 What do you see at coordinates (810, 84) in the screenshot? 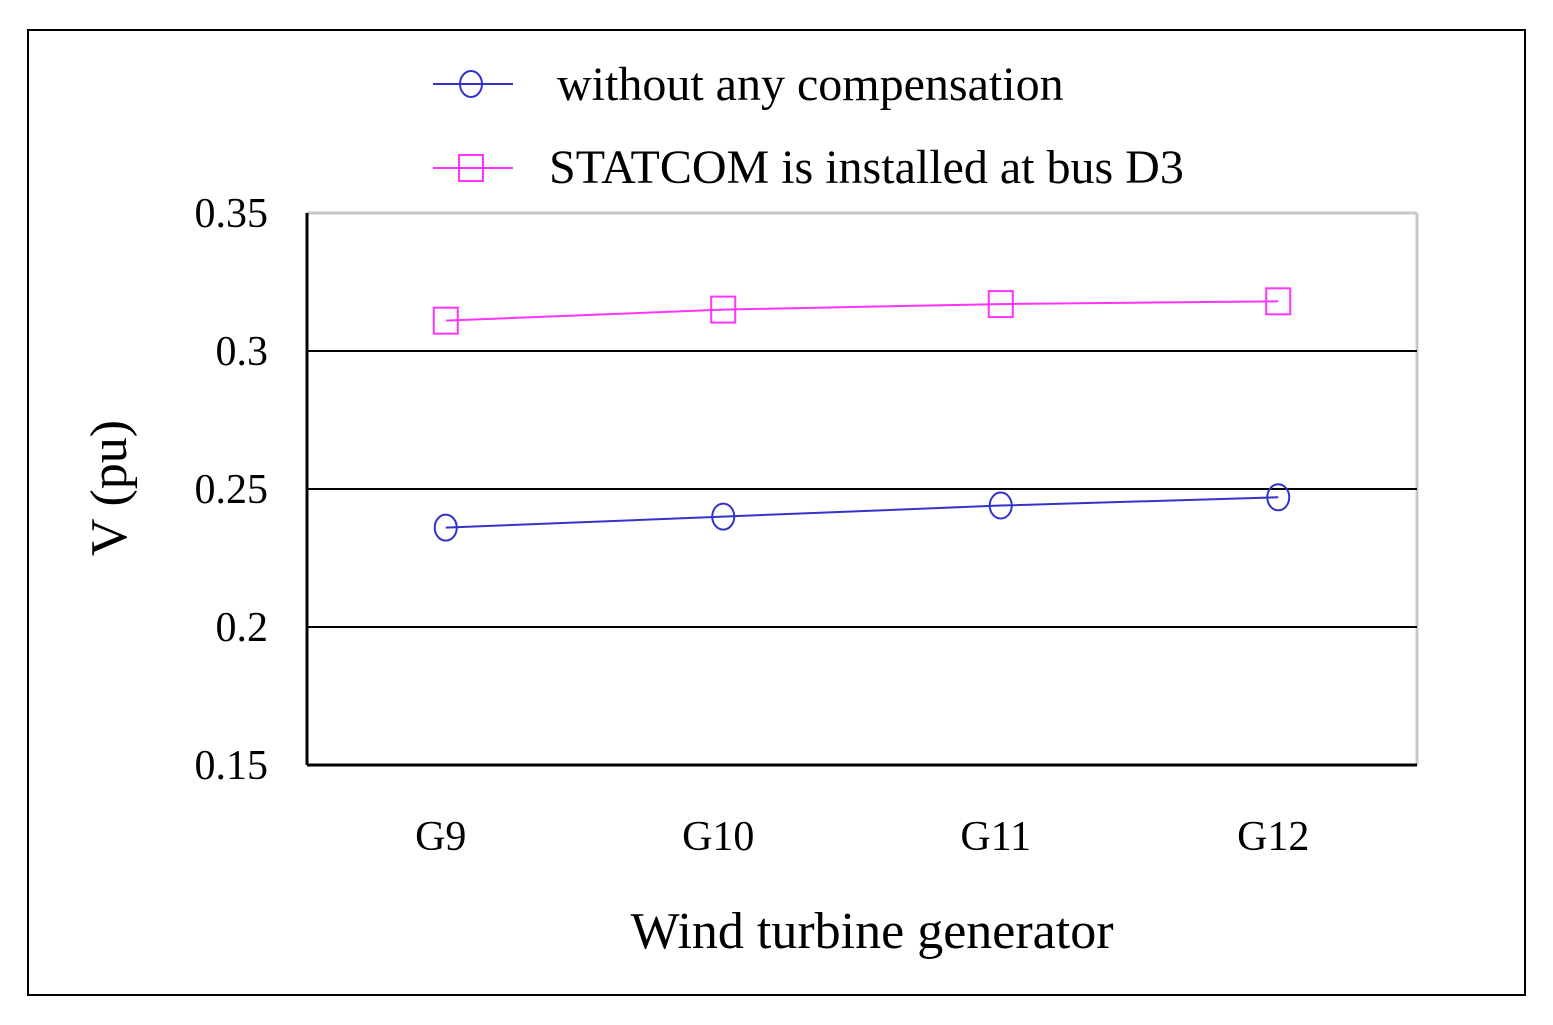
I see `legend-label-without-compensation: without any compensation` at bounding box center [810, 84].